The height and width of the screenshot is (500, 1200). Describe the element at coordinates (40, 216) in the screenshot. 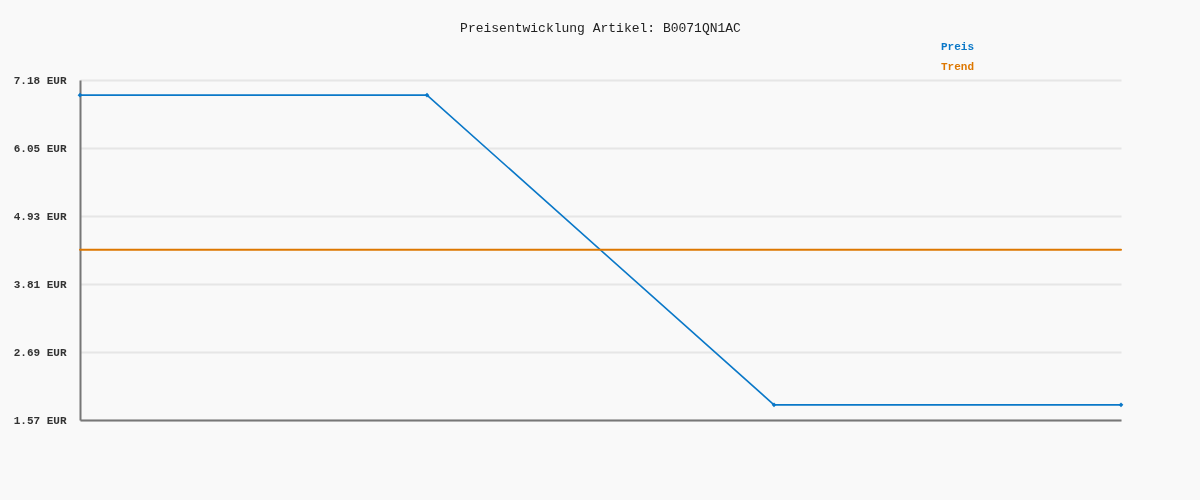

I see `y-tick-label: 4.93 EUR` at that location.